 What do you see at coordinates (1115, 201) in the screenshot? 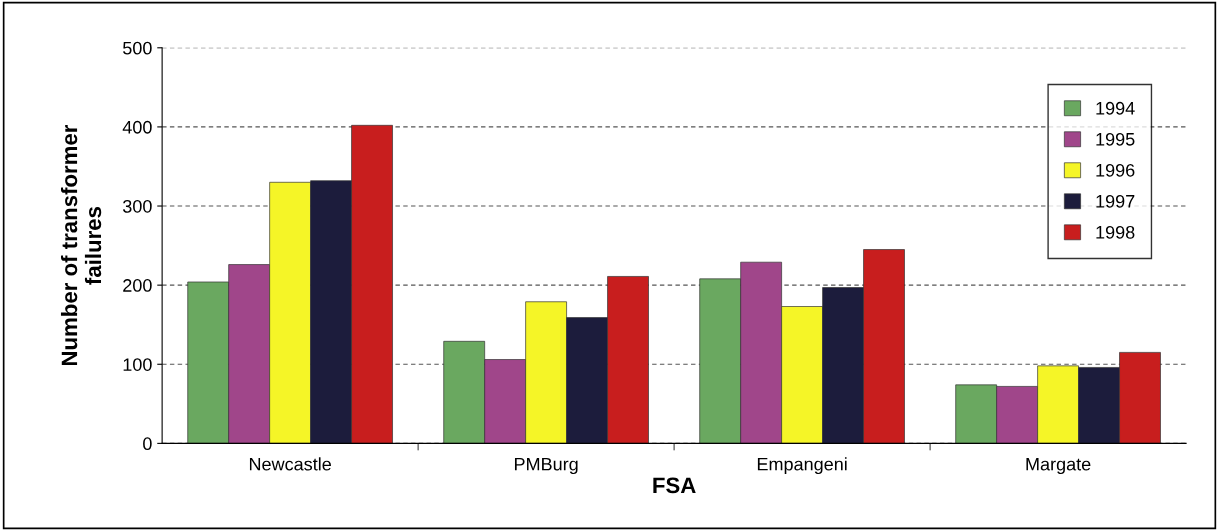
I see `legend-label: 1997` at bounding box center [1115, 201].